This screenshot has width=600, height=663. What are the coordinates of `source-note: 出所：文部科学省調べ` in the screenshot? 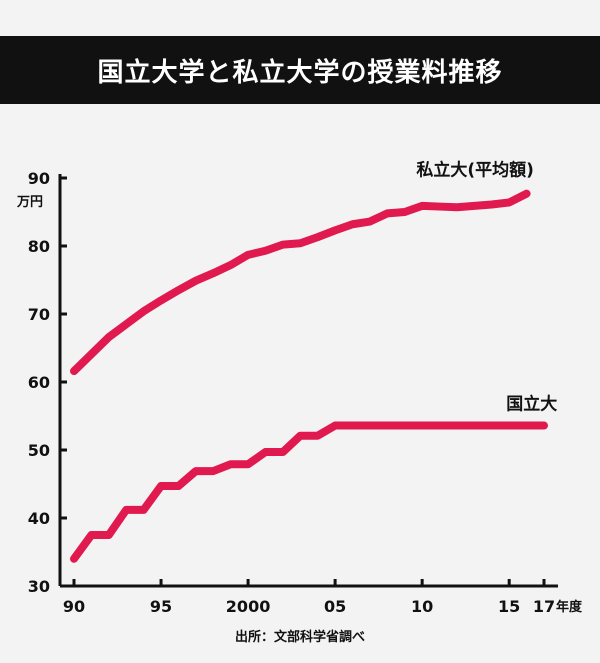 It's located at (299, 637).